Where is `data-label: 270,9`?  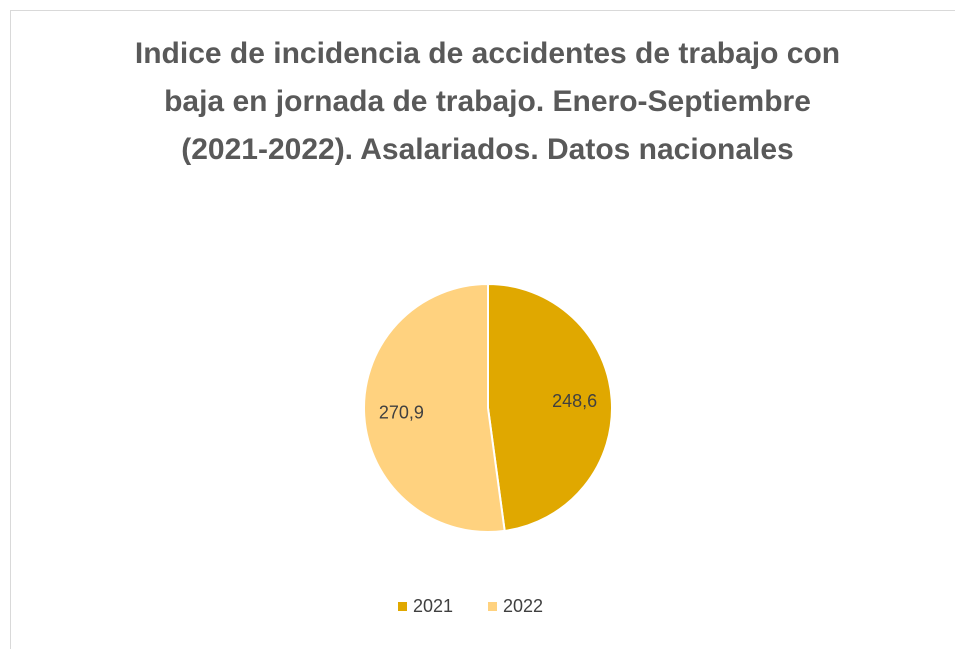 data-label: 270,9 is located at coordinates (401, 413).